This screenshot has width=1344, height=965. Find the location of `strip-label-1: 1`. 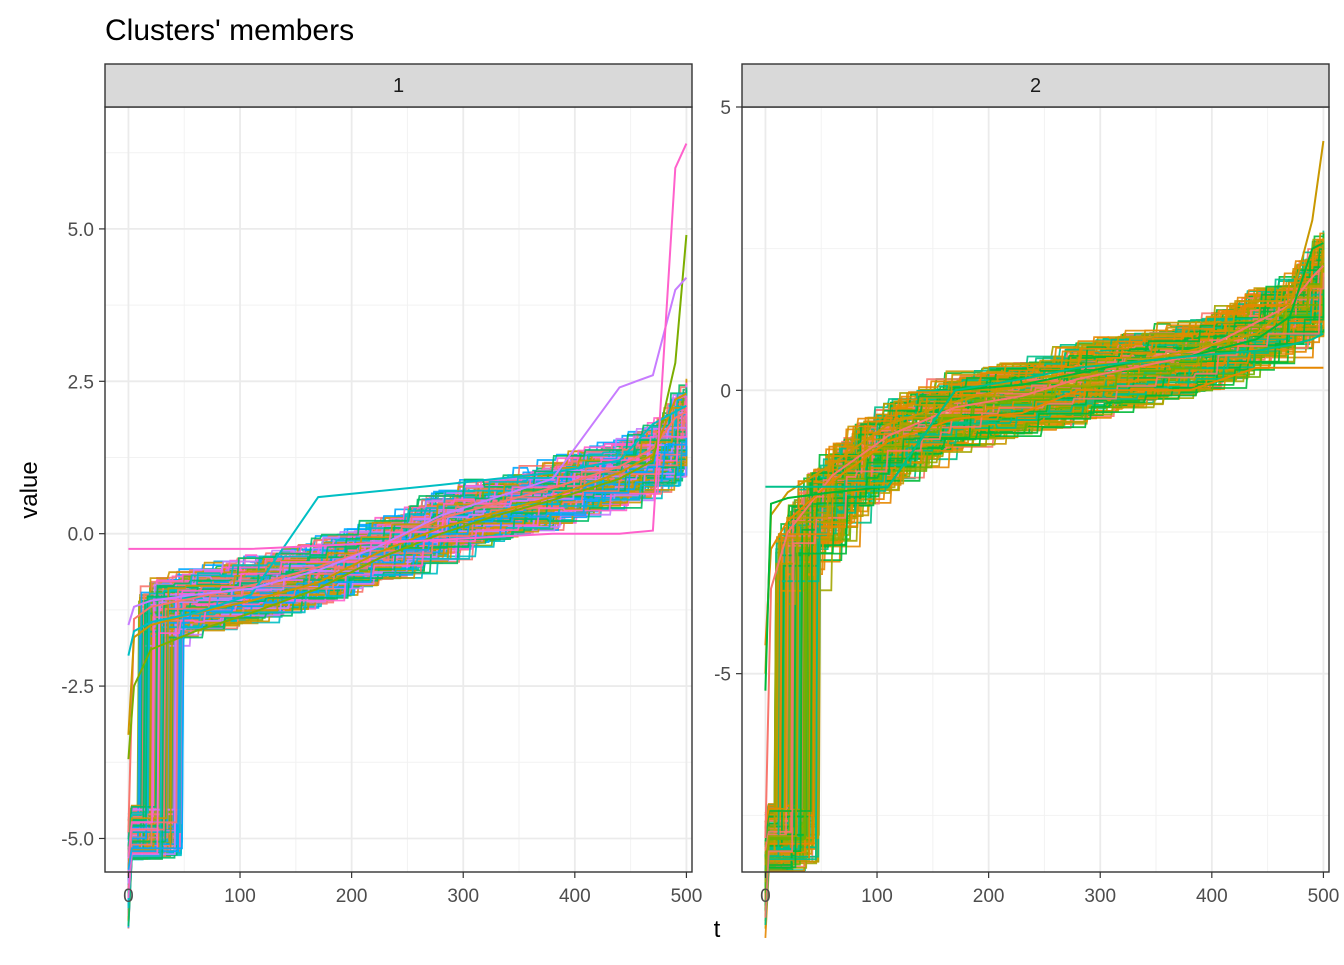

strip-label-1: 1 is located at coordinates (398, 86).